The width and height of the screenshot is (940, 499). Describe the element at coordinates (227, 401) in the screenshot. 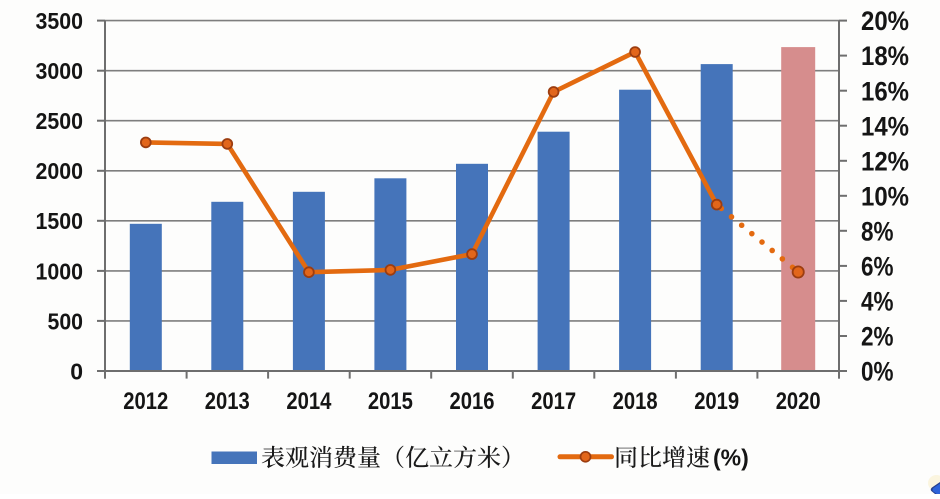

I see `svg-text: 2013` at that location.